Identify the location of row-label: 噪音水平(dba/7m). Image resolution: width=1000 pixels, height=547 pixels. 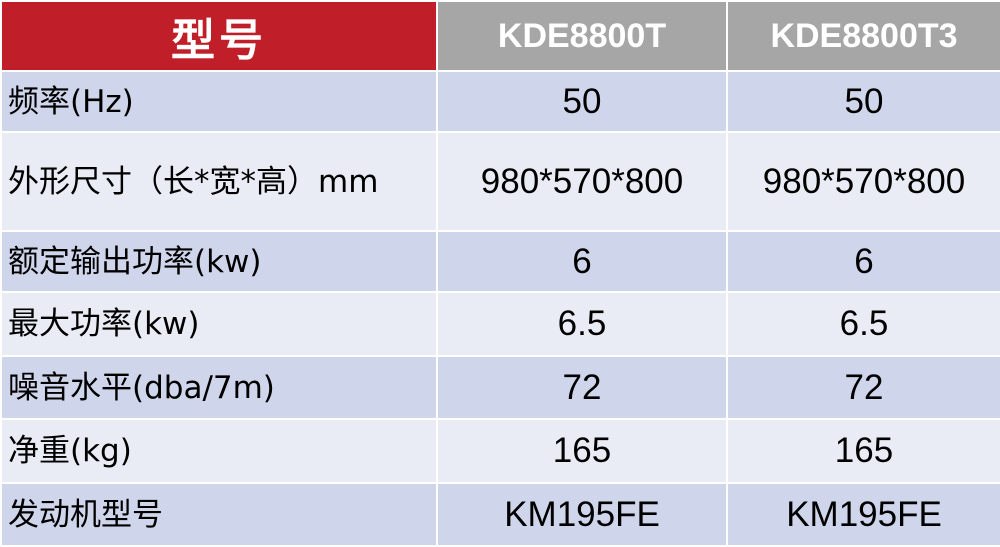
(219, 387).